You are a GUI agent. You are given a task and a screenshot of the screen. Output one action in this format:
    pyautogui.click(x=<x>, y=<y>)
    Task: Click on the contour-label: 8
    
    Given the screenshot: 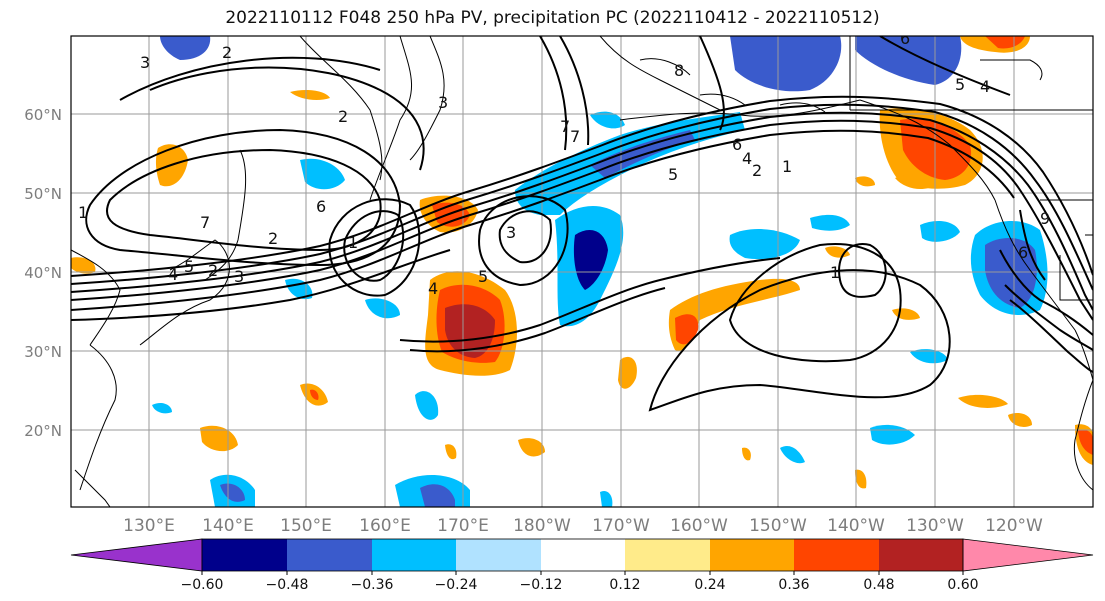 What is the action you would take?
    pyautogui.click(x=679, y=70)
    